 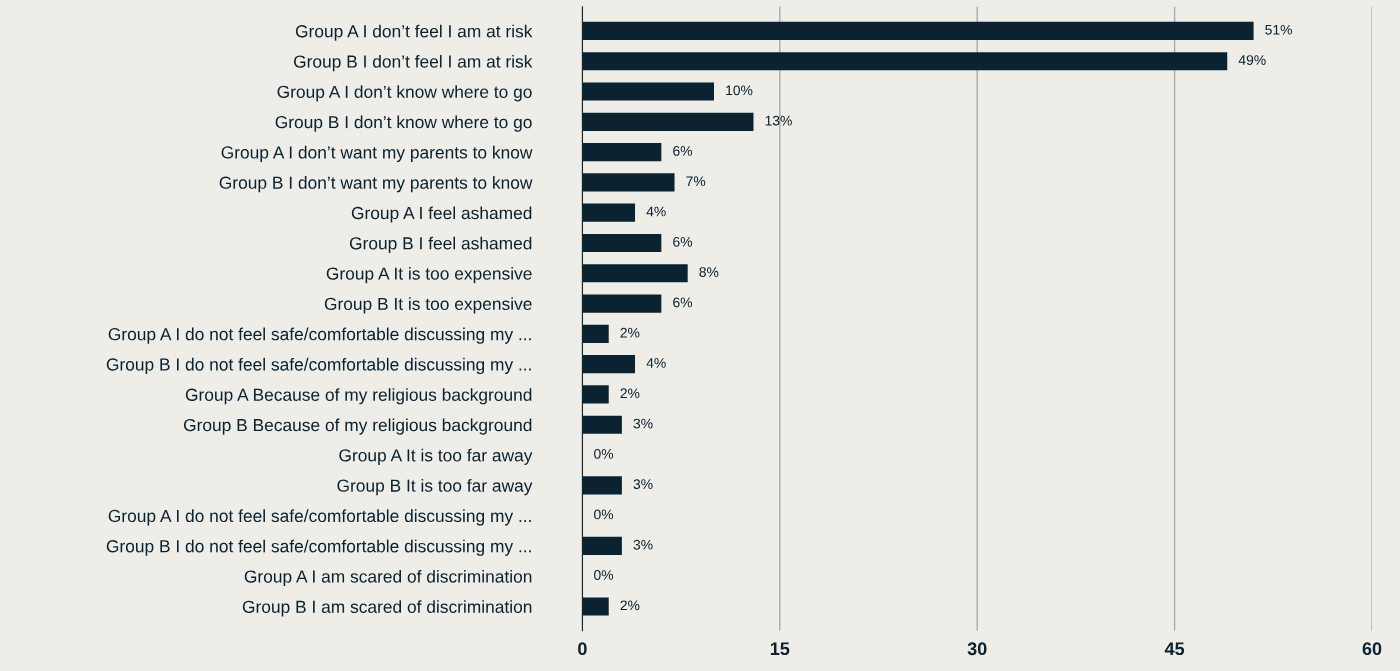 What do you see at coordinates (357, 426) in the screenshot?
I see `y-tick-label: Group B Because of my religious background` at bounding box center [357, 426].